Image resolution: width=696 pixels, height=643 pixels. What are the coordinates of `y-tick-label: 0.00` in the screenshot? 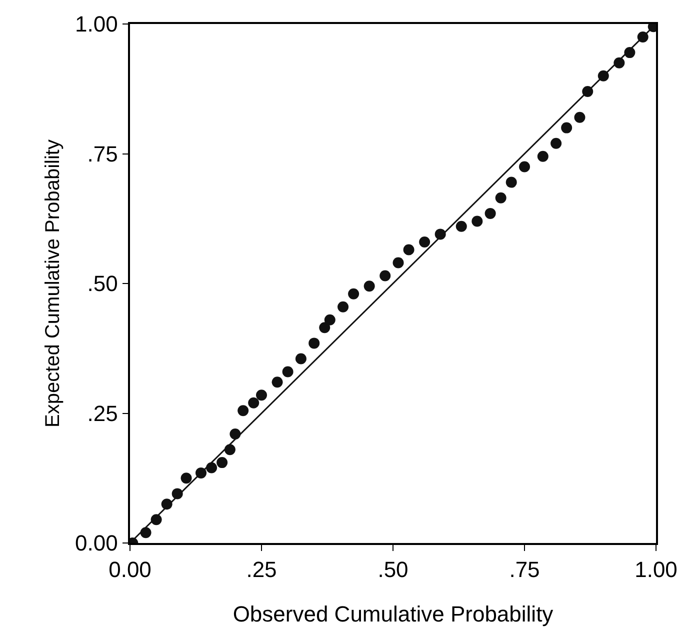 It's located at (96, 543).